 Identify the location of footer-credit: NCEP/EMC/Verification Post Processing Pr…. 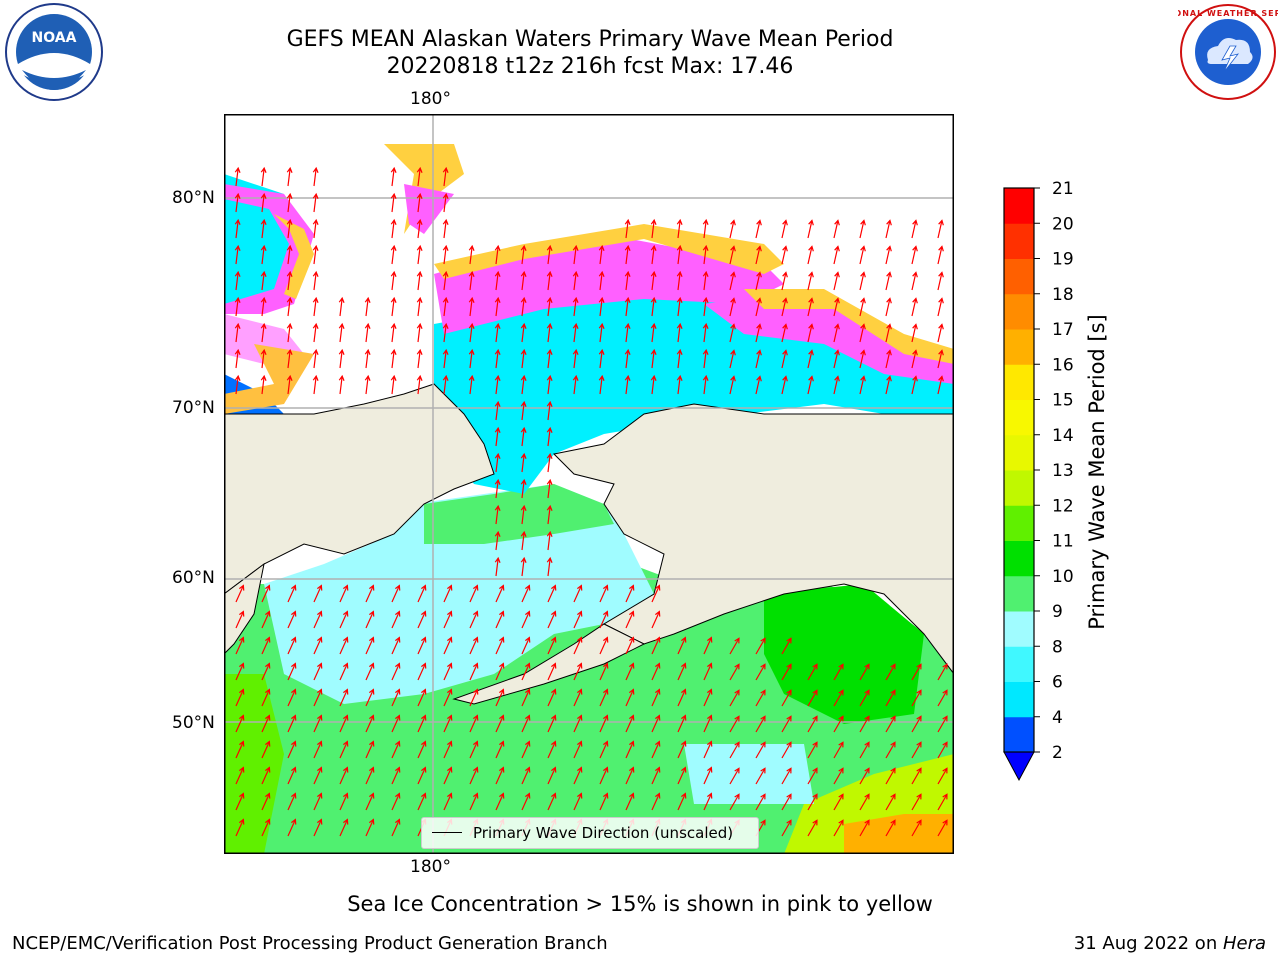
(310, 943).